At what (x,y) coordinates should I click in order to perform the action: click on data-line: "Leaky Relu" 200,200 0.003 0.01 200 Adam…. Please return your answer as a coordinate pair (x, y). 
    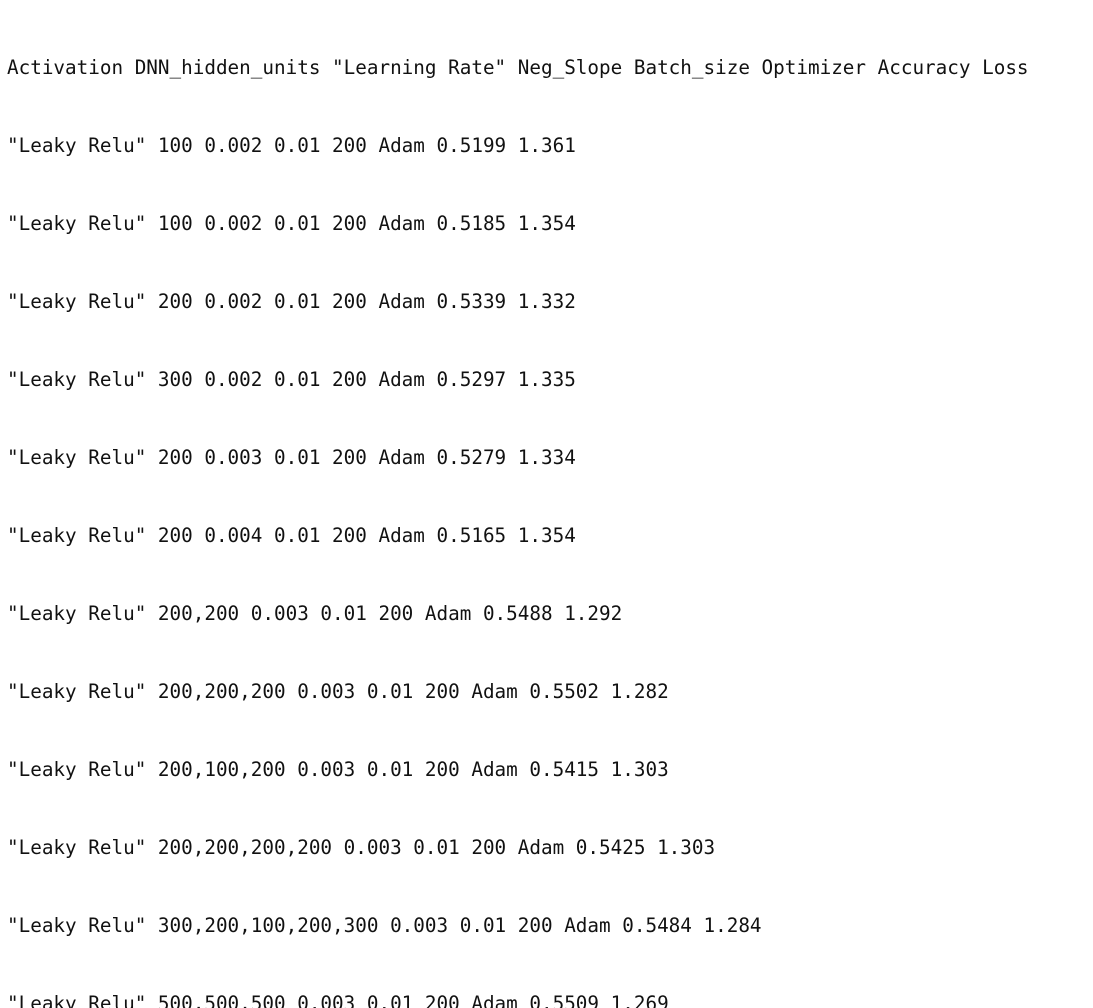
    Looking at the image, I should click on (315, 613).